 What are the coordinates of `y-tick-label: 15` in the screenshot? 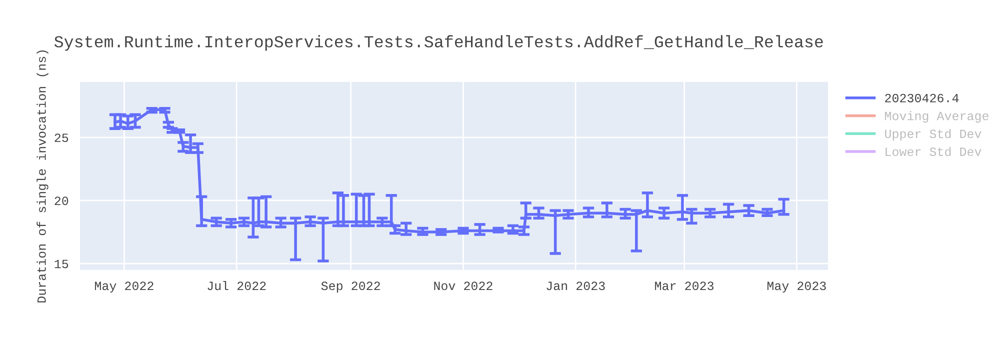 It's located at (61, 264).